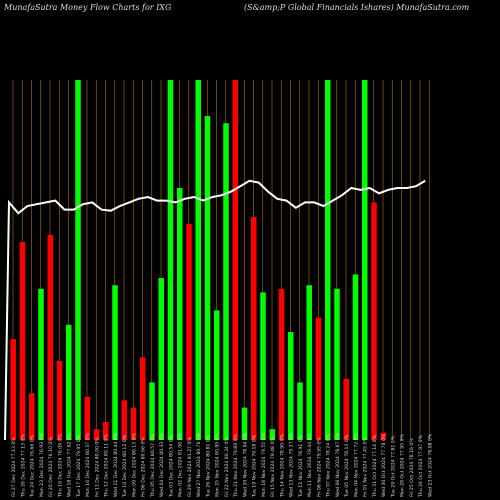  I want to click on x-tick-label: Mon 18 Nov 2024 79.55 0%, so click(264, 464).